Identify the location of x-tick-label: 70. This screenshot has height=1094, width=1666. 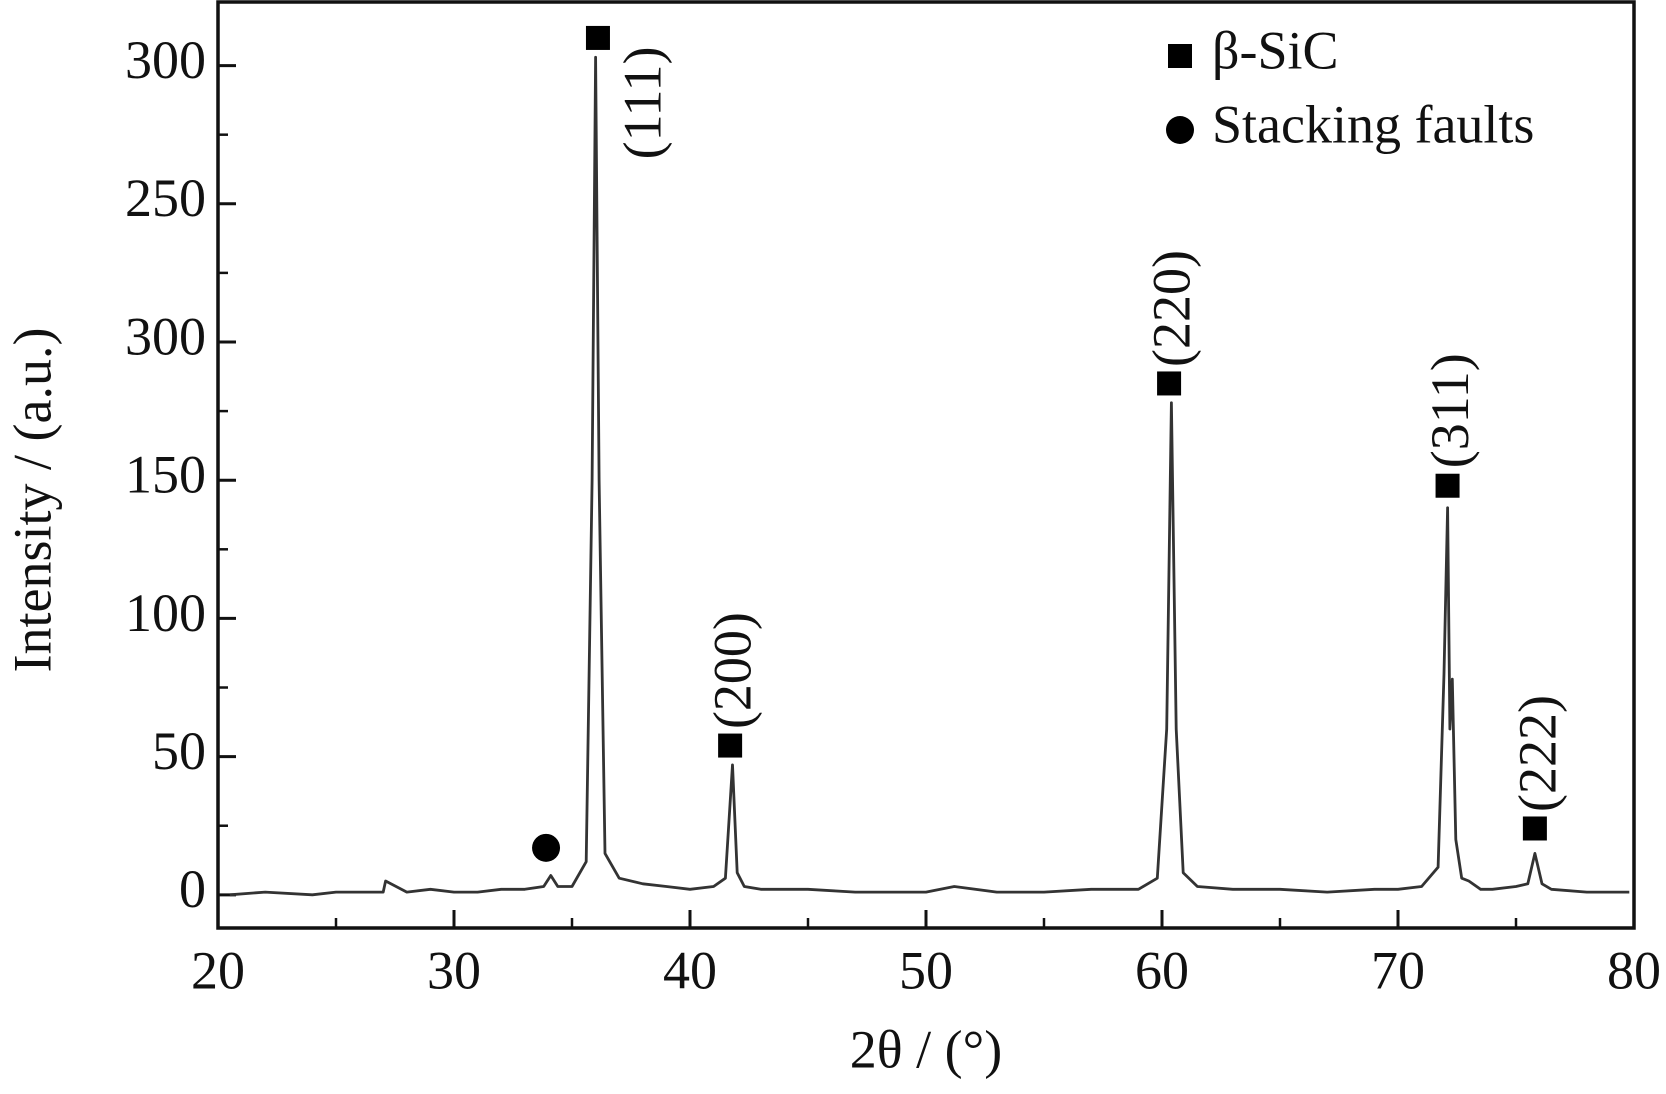
(1398, 970).